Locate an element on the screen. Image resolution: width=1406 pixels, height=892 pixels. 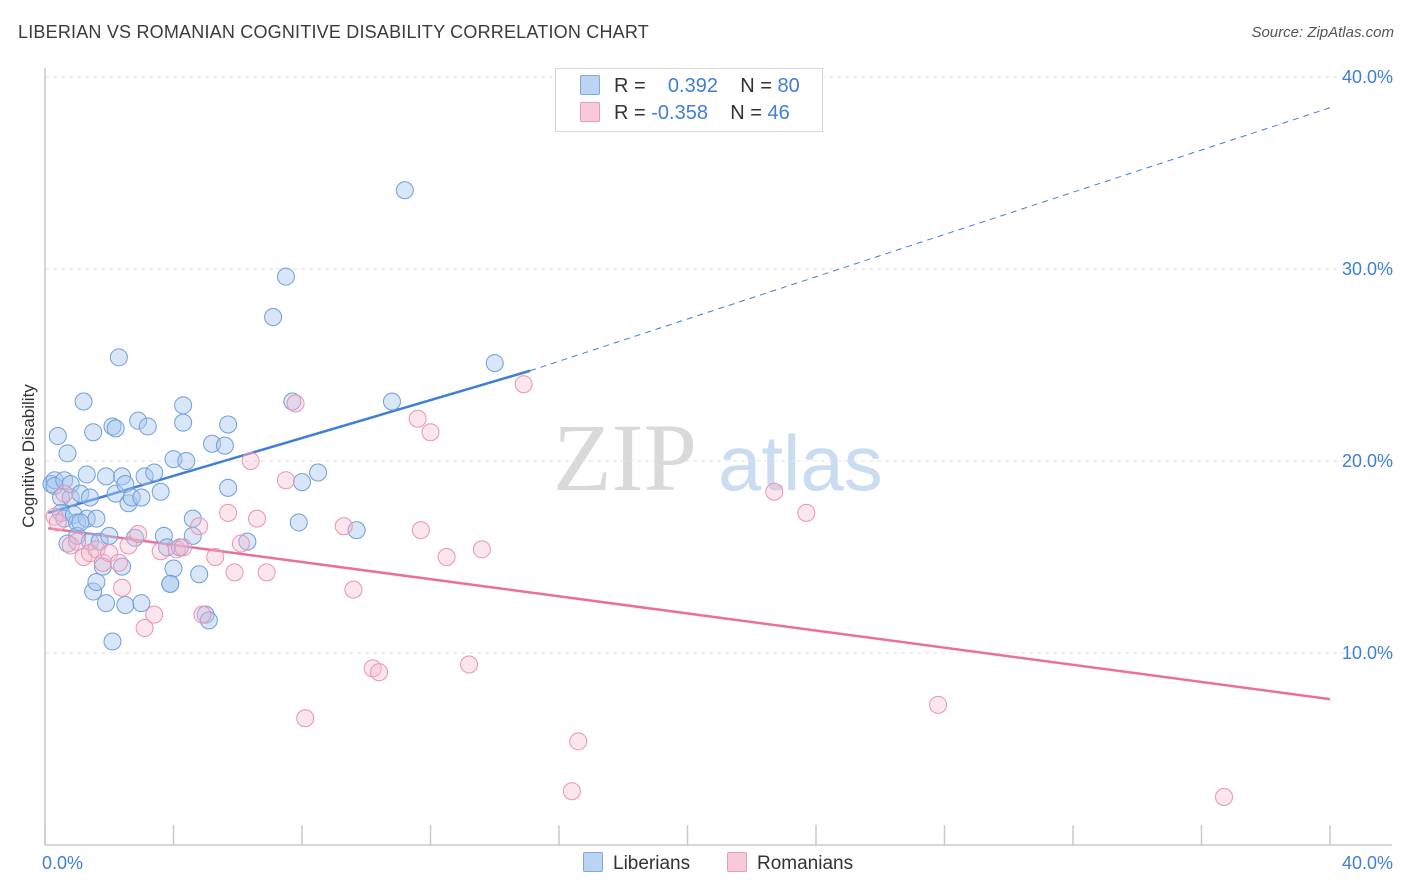
y-tick-label: 20.0% is located at coordinates (1367, 461).